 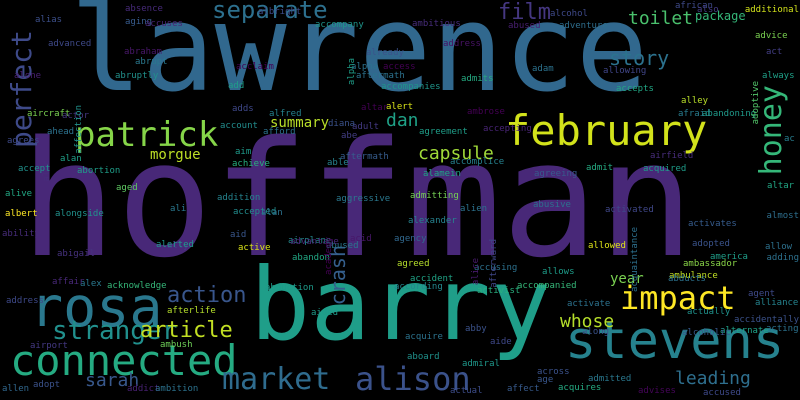 What do you see at coordinates (115, 331) in the screenshot?
I see `word-cloud-word: stranger` at bounding box center [115, 331].